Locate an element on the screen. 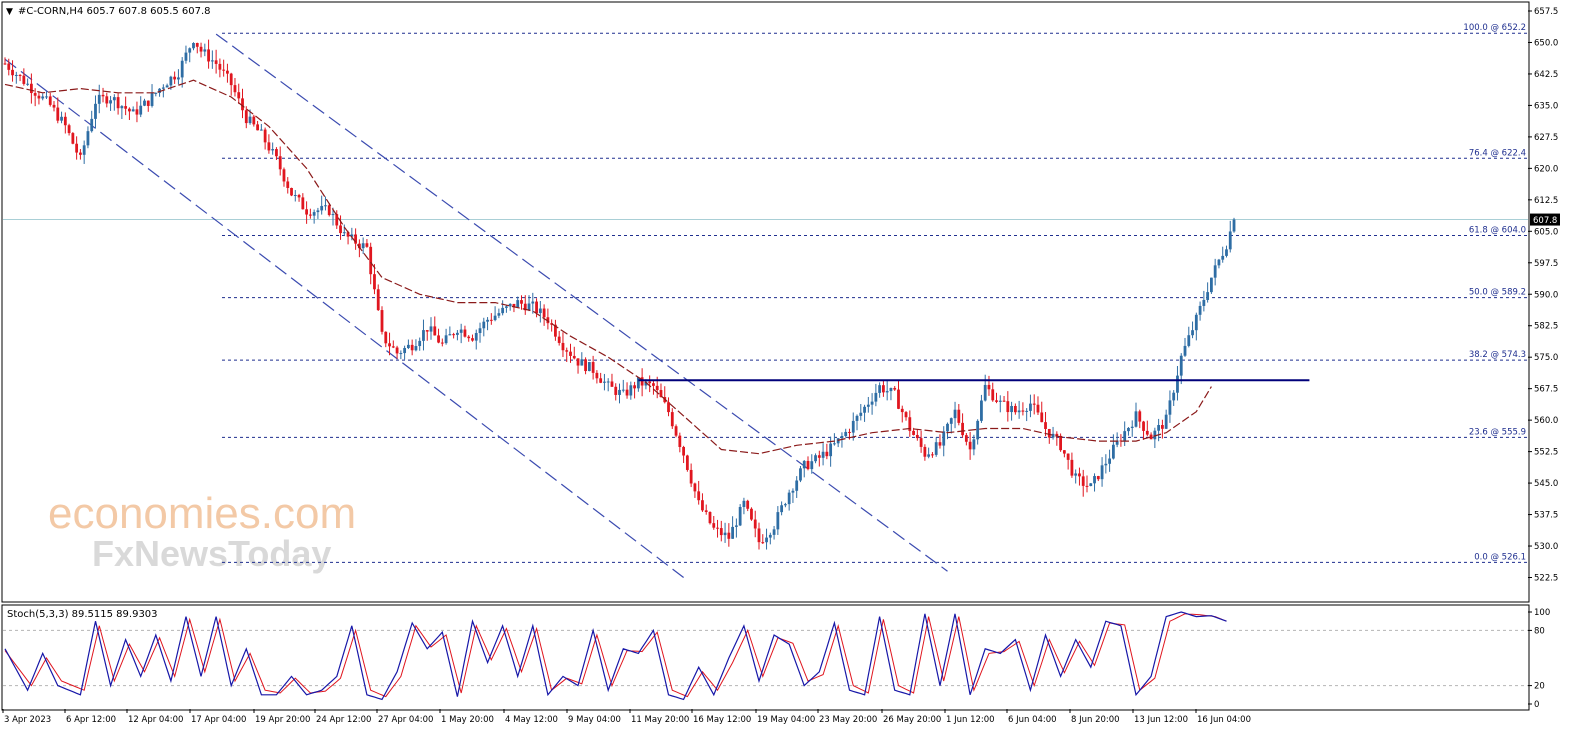 The image size is (1596, 743). y-tick-label: 605.0 is located at coordinates (1546, 232).